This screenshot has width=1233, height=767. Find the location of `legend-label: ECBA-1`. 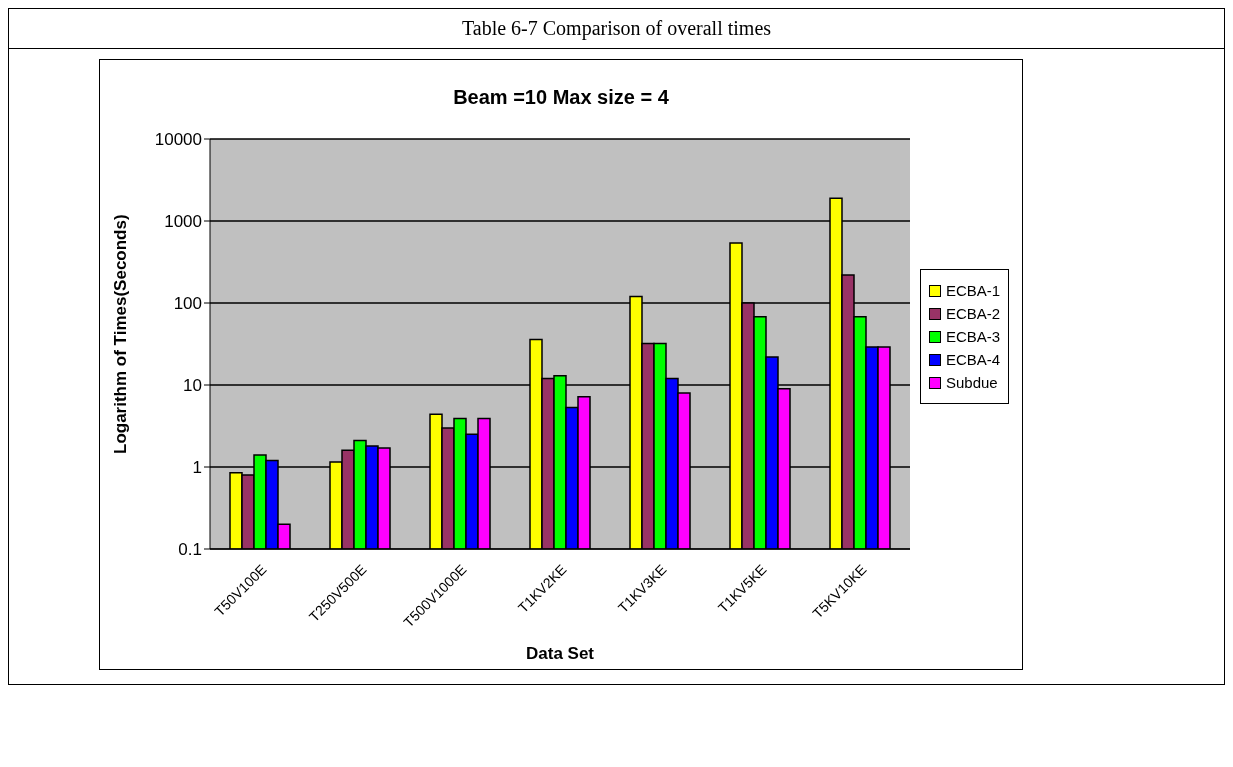

legend-label: ECBA-1 is located at coordinates (973, 290).